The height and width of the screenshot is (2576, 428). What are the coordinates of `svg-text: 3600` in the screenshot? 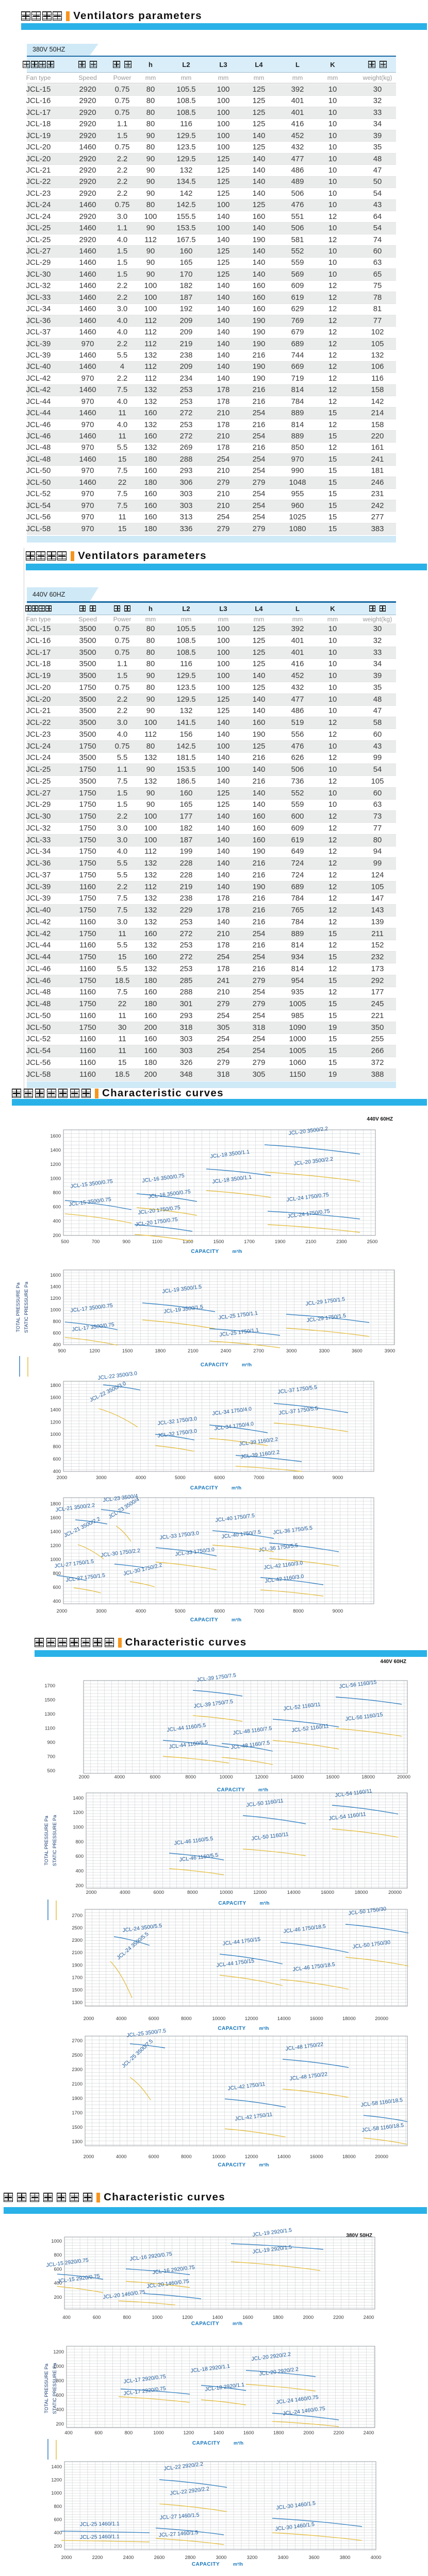 It's located at (358, 1350).